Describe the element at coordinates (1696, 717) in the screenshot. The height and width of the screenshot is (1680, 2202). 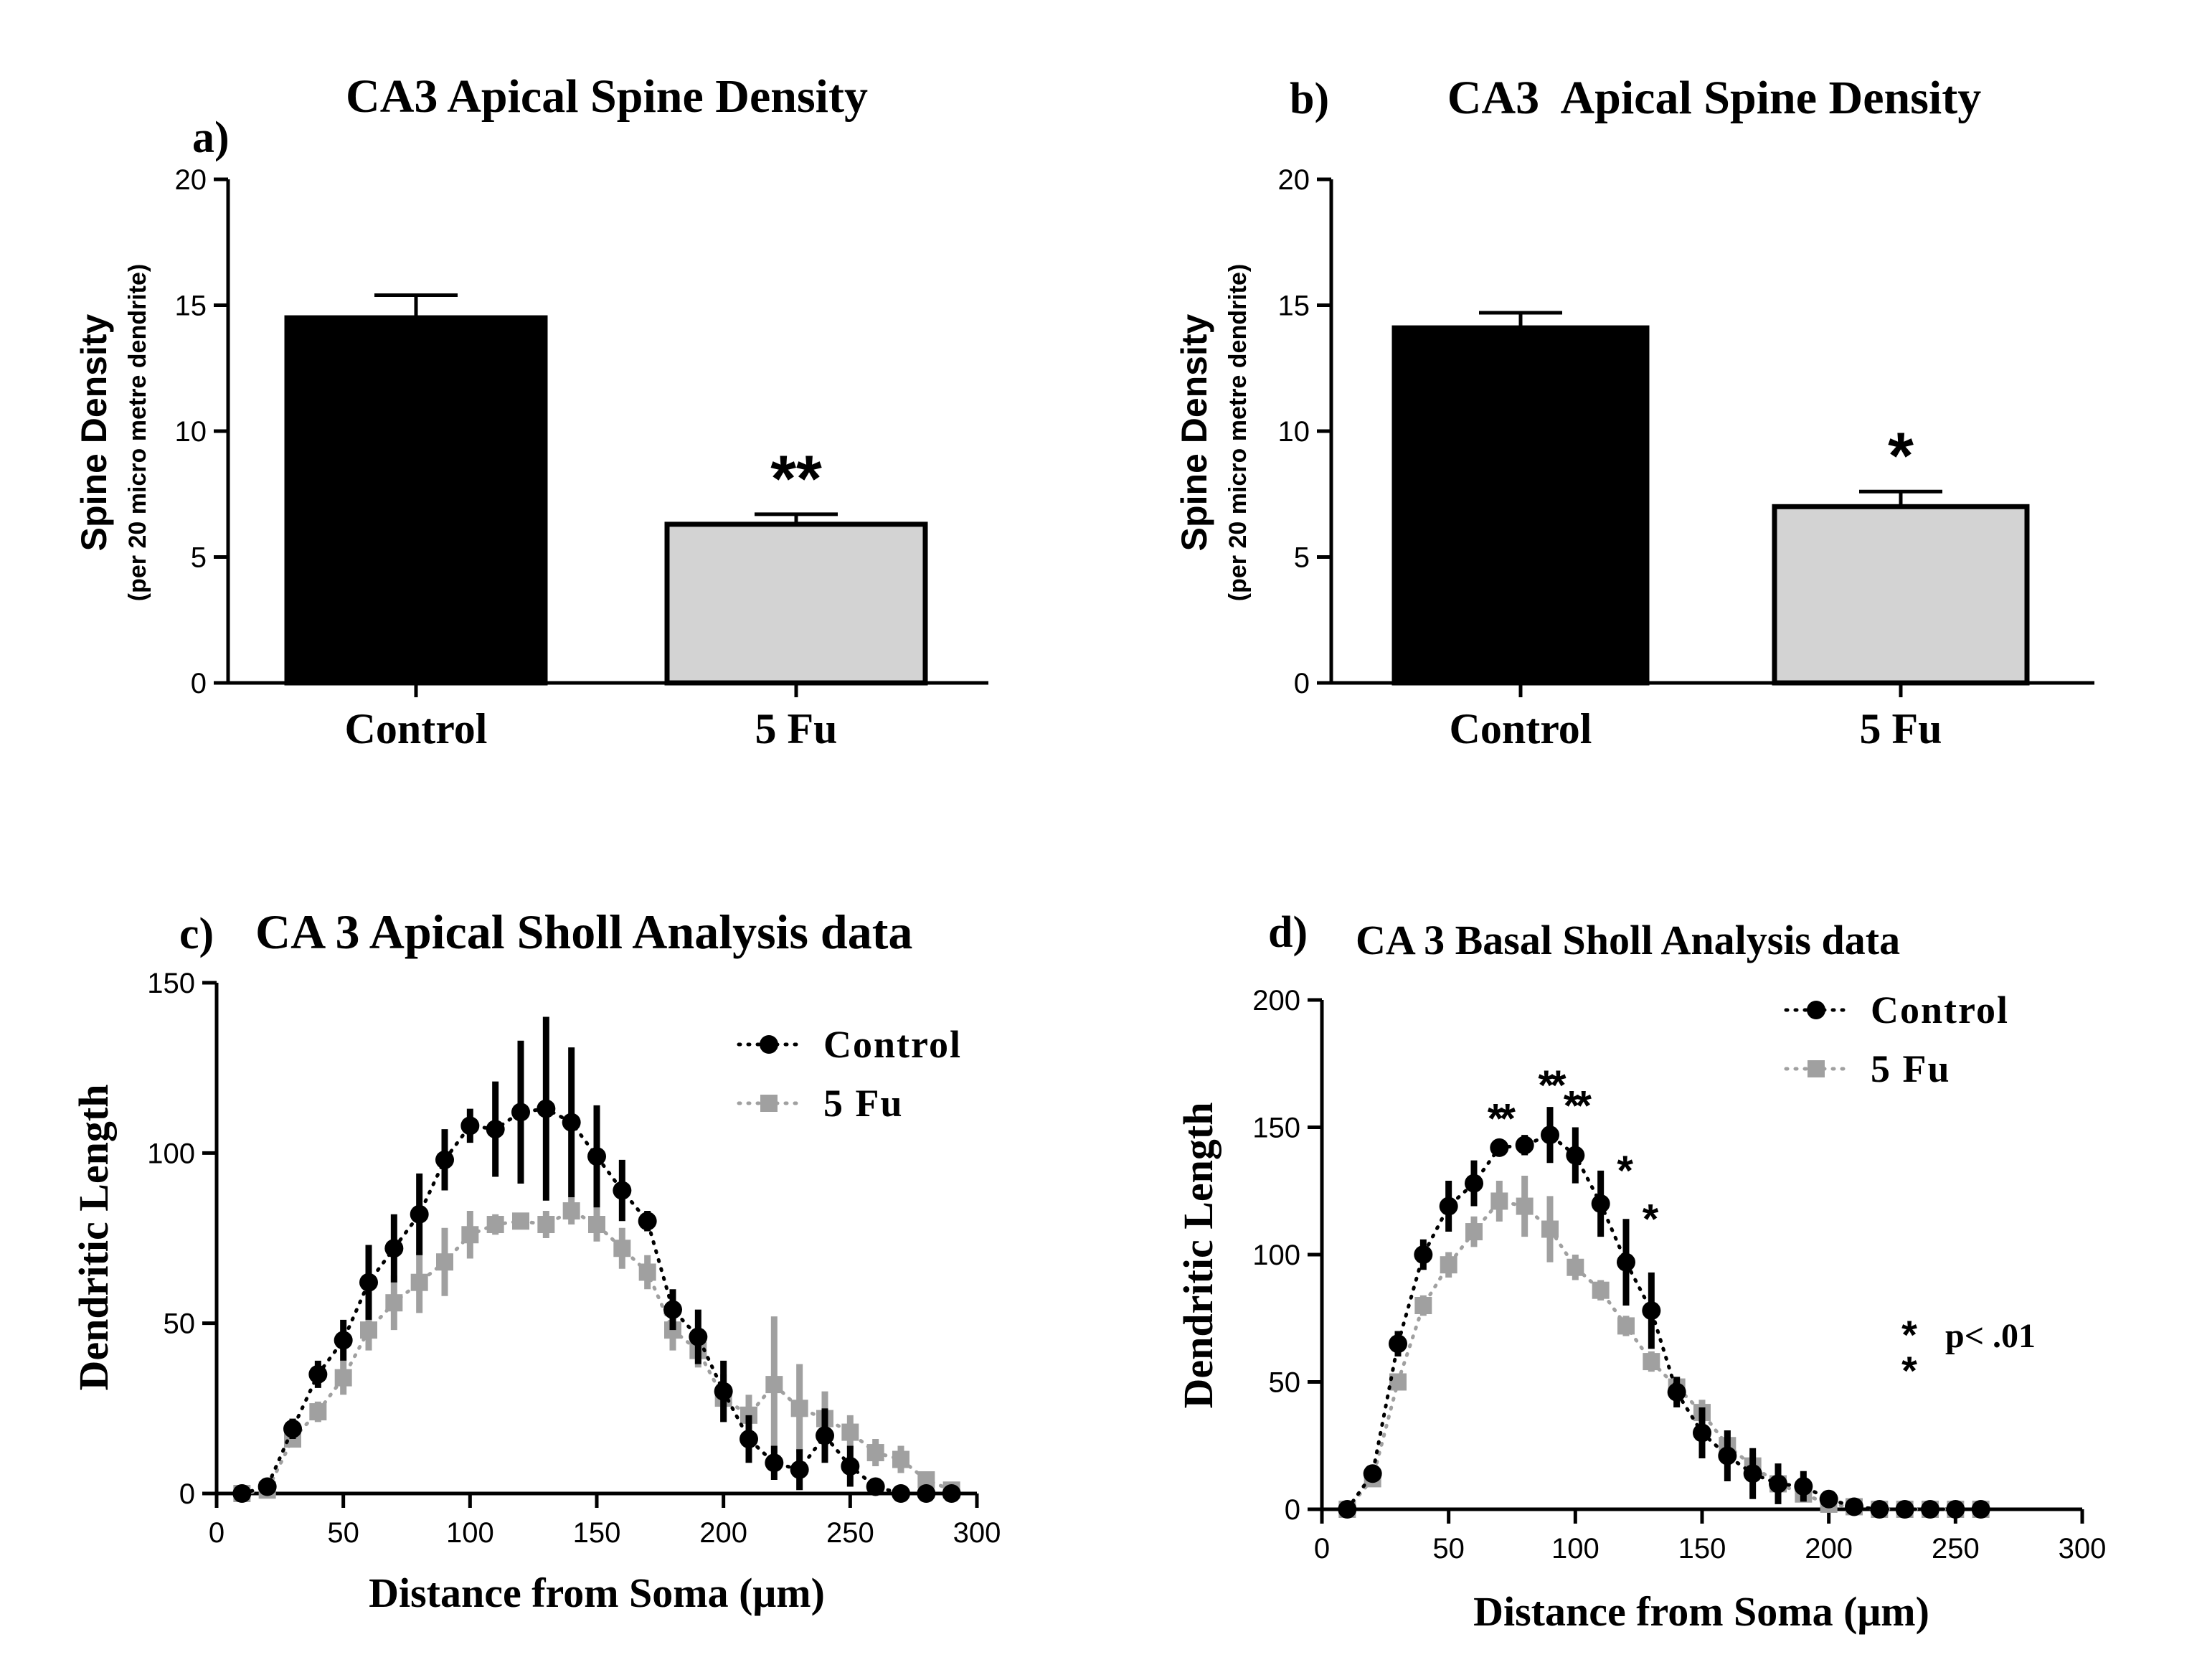
I see `panel-b-category-labels: Control 5 Fu` at that location.